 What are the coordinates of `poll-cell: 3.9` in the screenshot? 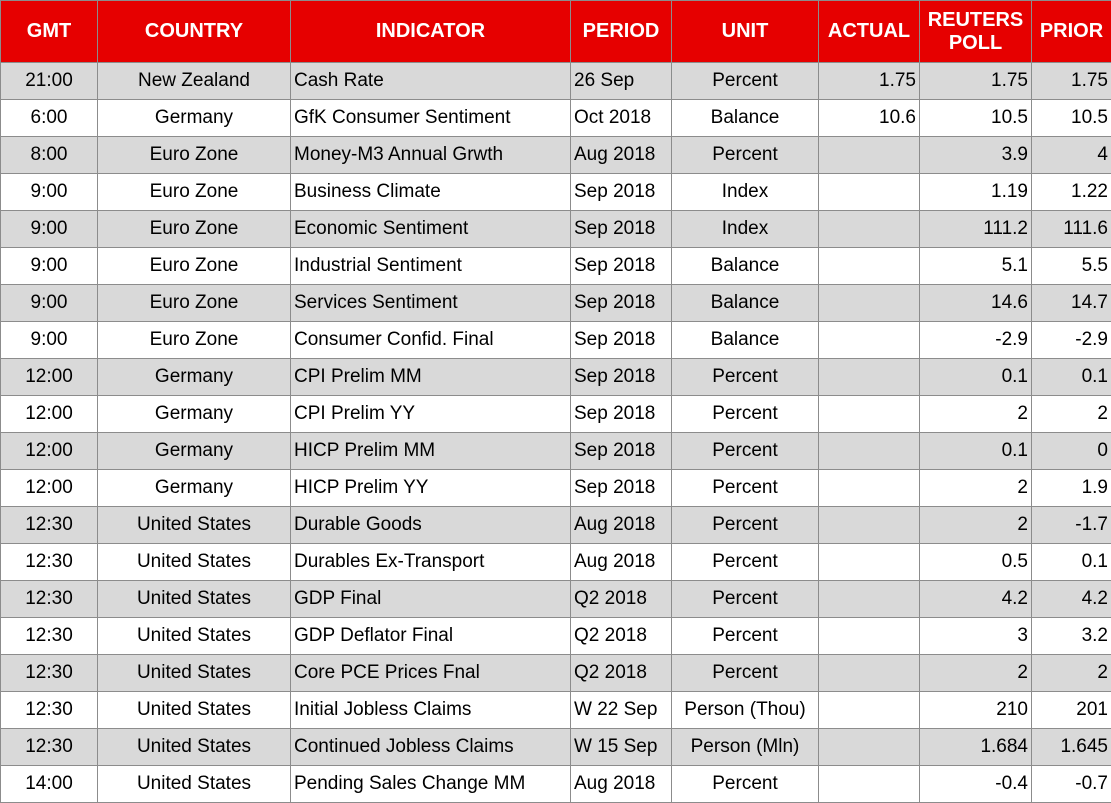 It's located at (976, 155).